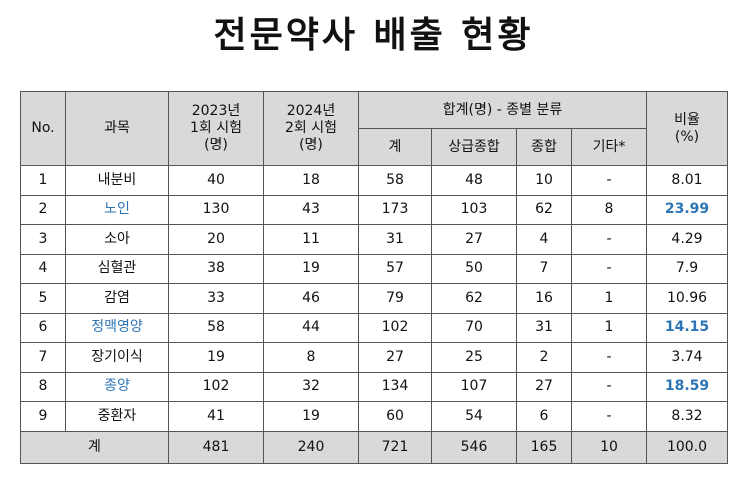 This screenshot has width=747, height=478. Describe the element at coordinates (117, 298) in the screenshot. I see `cell-subject: 감염` at that location.